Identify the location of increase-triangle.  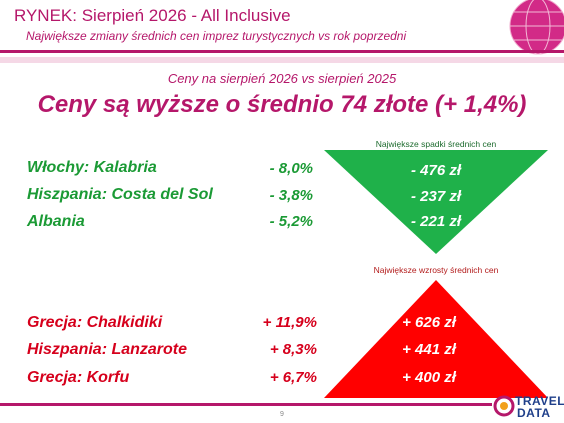
(436, 339).